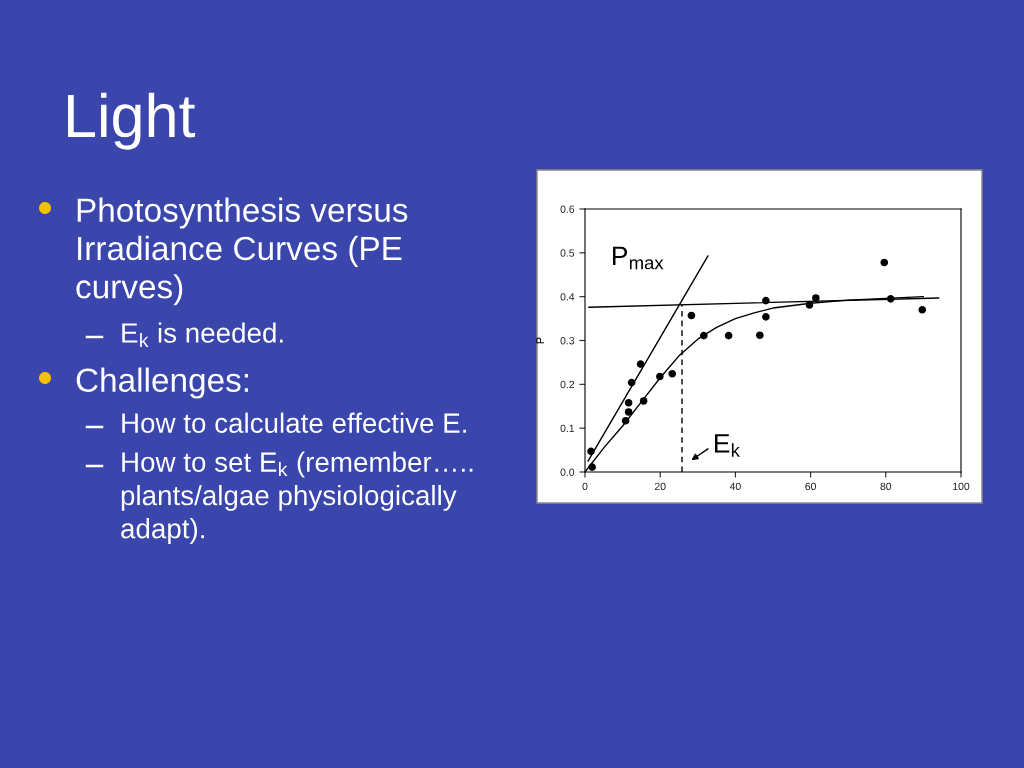  I want to click on text: Challenges:, so click(162, 383).